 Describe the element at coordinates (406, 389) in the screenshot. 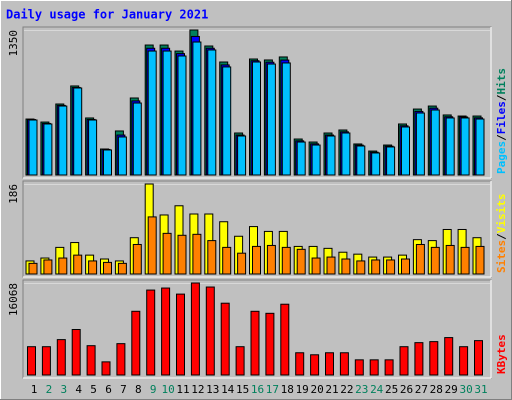

I see `x-tick-label: 26` at that location.